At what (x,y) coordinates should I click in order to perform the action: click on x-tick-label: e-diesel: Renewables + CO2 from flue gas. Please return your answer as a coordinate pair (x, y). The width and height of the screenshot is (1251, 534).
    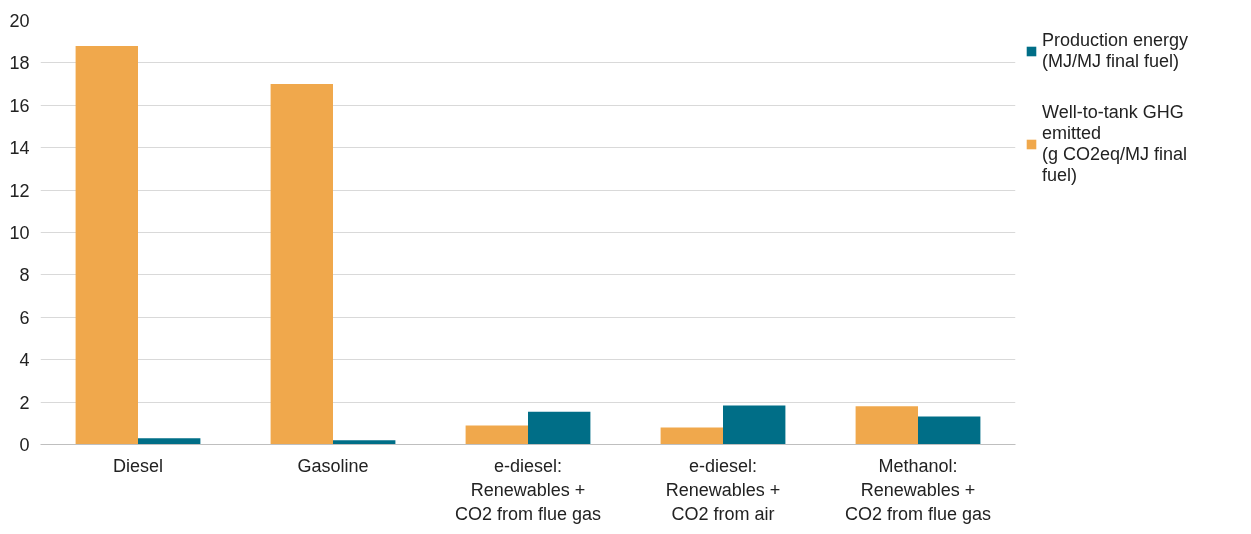
    Looking at the image, I should click on (528, 489).